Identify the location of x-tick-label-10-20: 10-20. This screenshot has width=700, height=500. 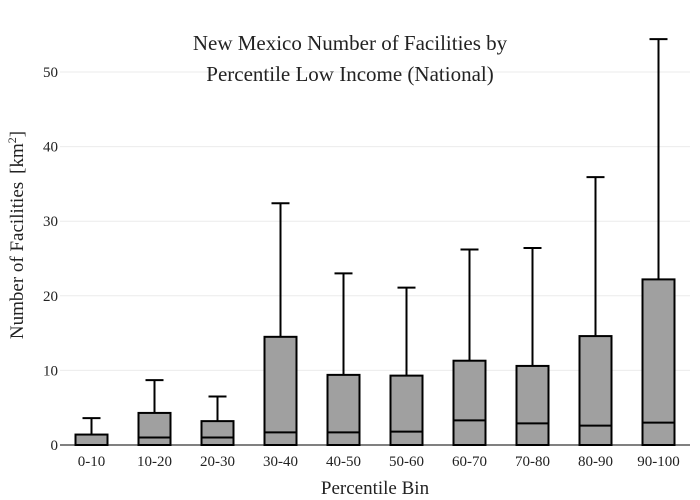
(154, 462).